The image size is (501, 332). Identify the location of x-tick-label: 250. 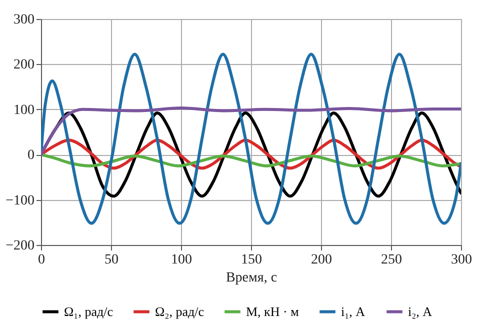
(391, 260).